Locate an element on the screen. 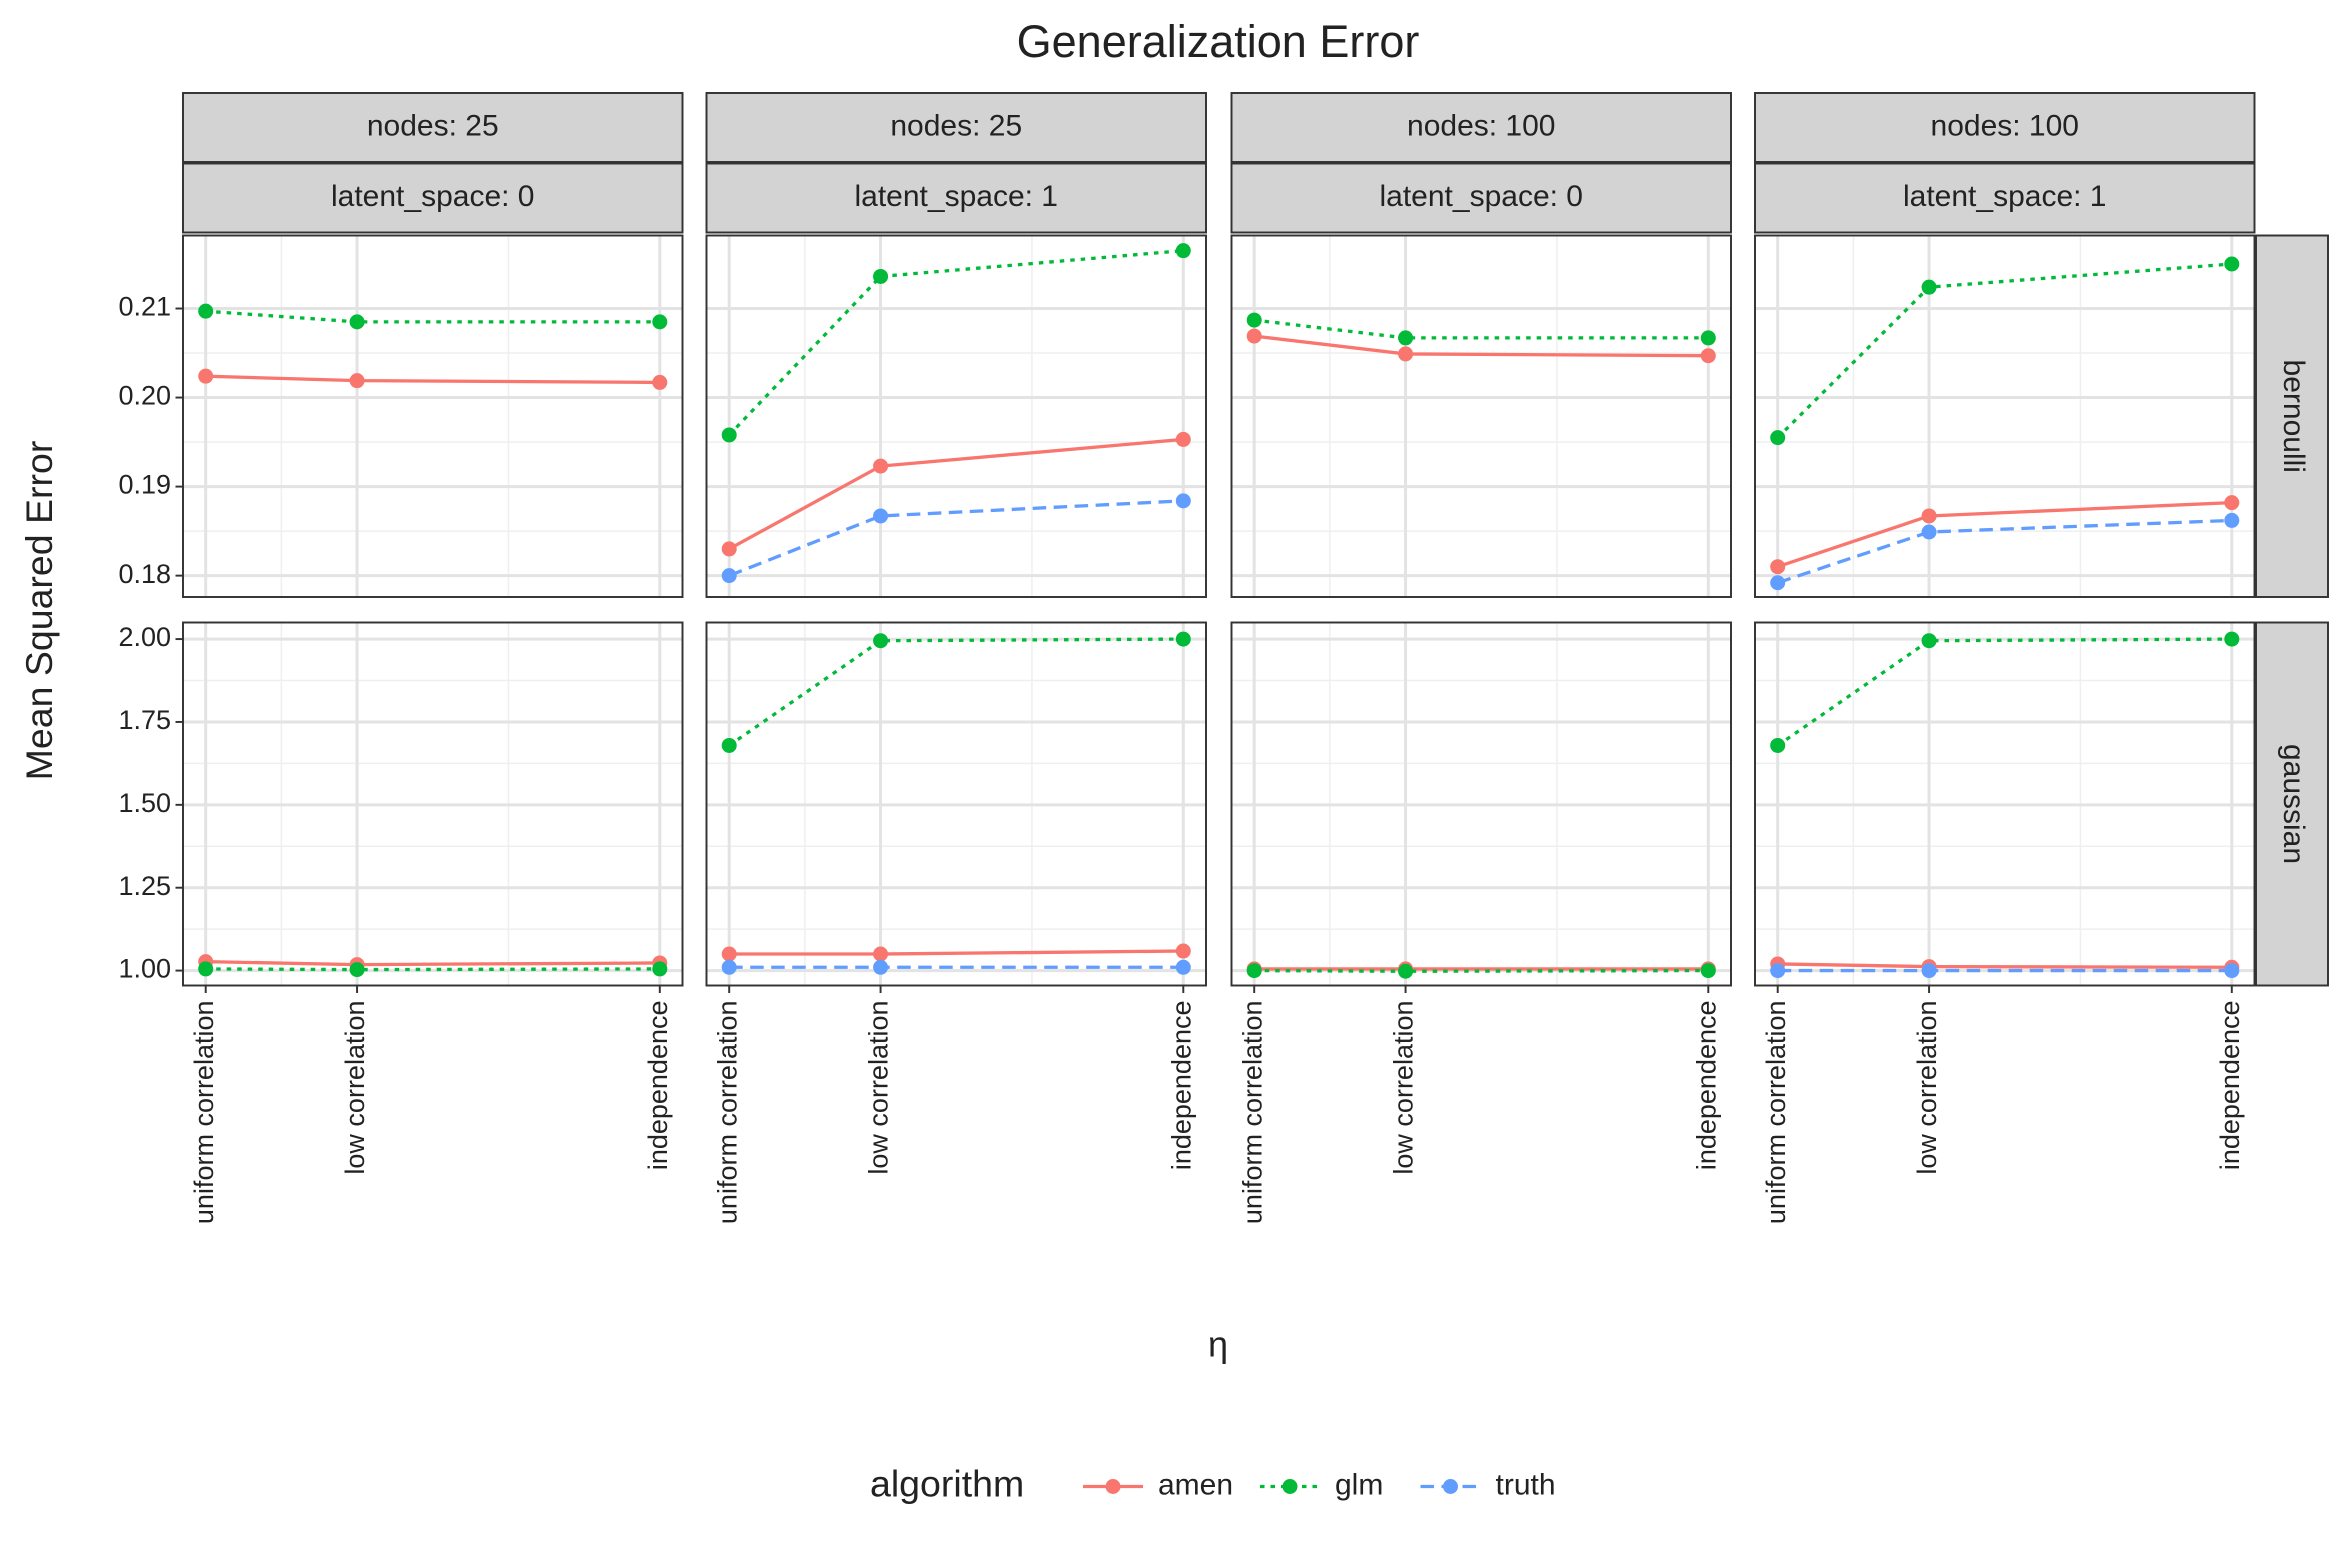 Image resolution: width=2340 pixels, height=1560 pixels. y-tick-label: 1.75 is located at coordinates (144, 720).